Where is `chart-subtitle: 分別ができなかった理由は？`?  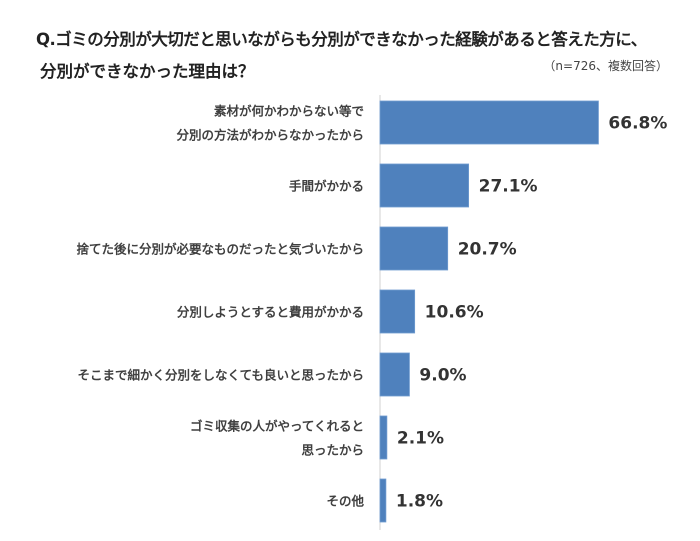 chart-subtitle: 分別ができなかった理由は？ is located at coordinates (147, 71).